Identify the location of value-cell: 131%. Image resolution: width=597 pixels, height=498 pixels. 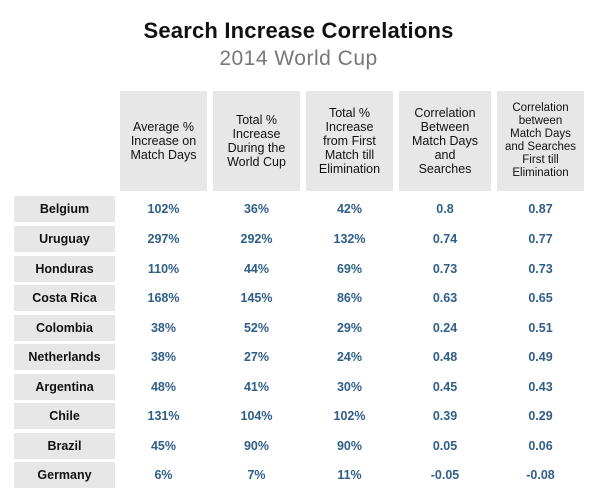
(163, 416).